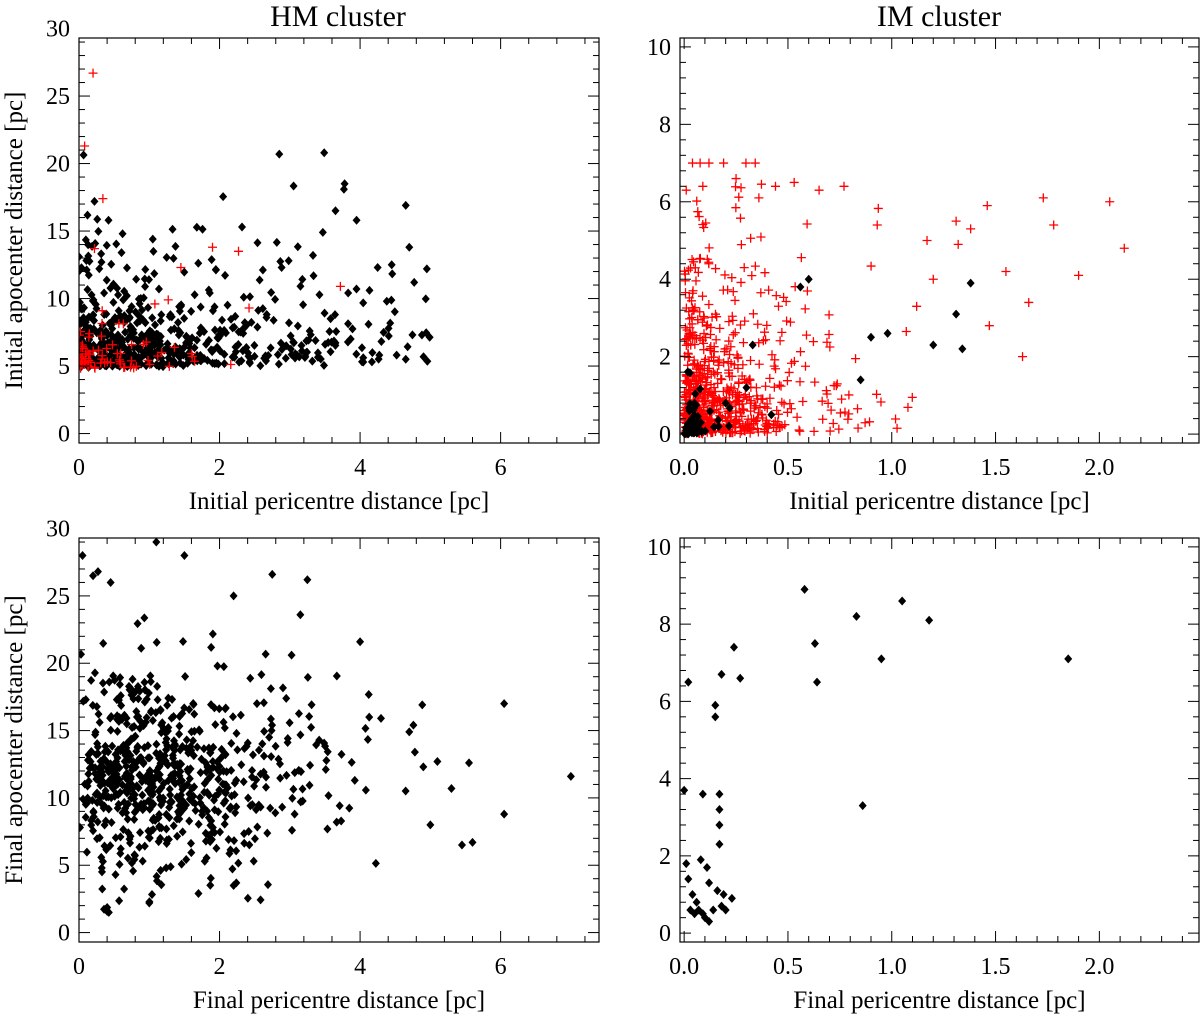 Image resolution: width=1200 pixels, height=1015 pixels. I want to click on x-tick-label: 4, so click(360, 468).